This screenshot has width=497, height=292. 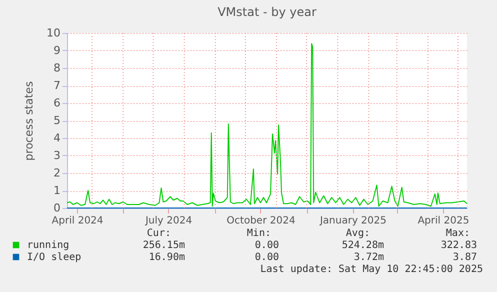 What do you see at coordinates (78, 221) in the screenshot?
I see `x-tick-label: April 2024` at bounding box center [78, 221].